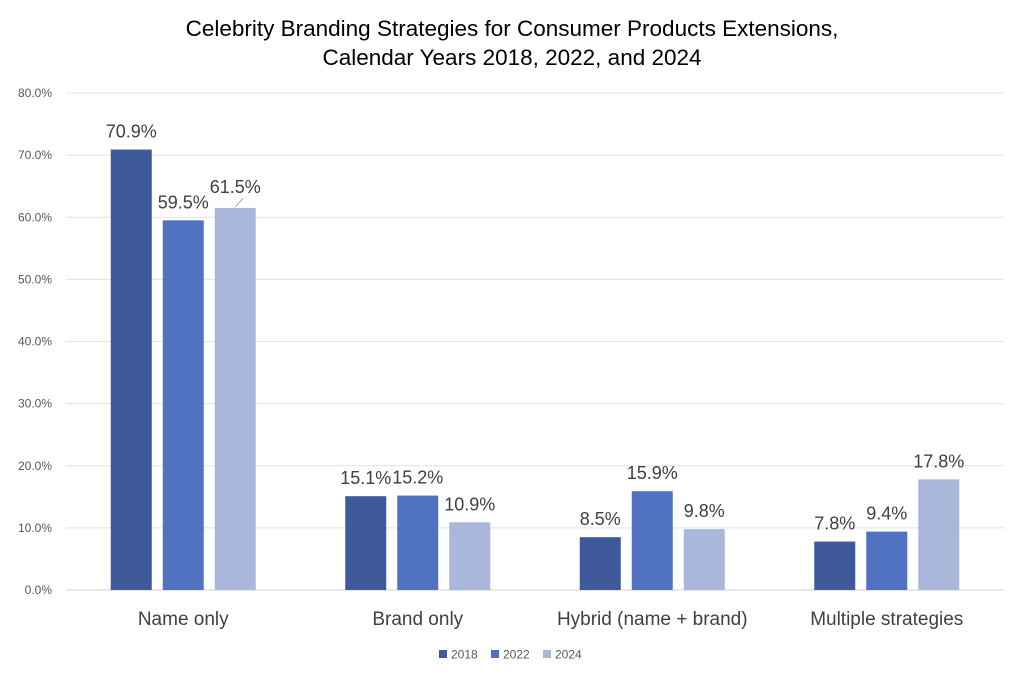  Describe the element at coordinates (35, 217) in the screenshot. I see `y-tick-label: 60.0%` at that location.